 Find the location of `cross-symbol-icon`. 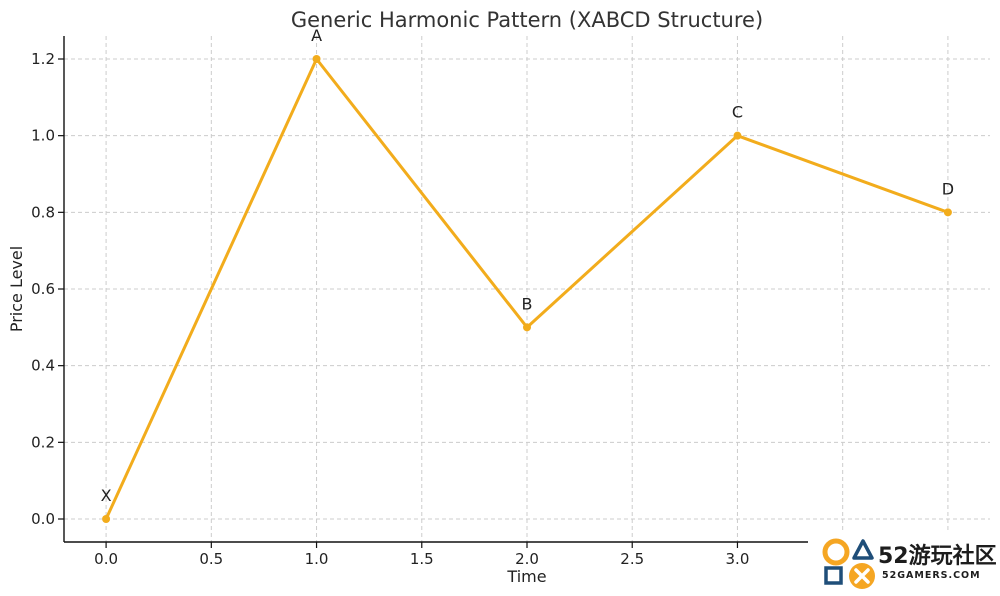

cross-symbol-icon is located at coordinates (862, 576).